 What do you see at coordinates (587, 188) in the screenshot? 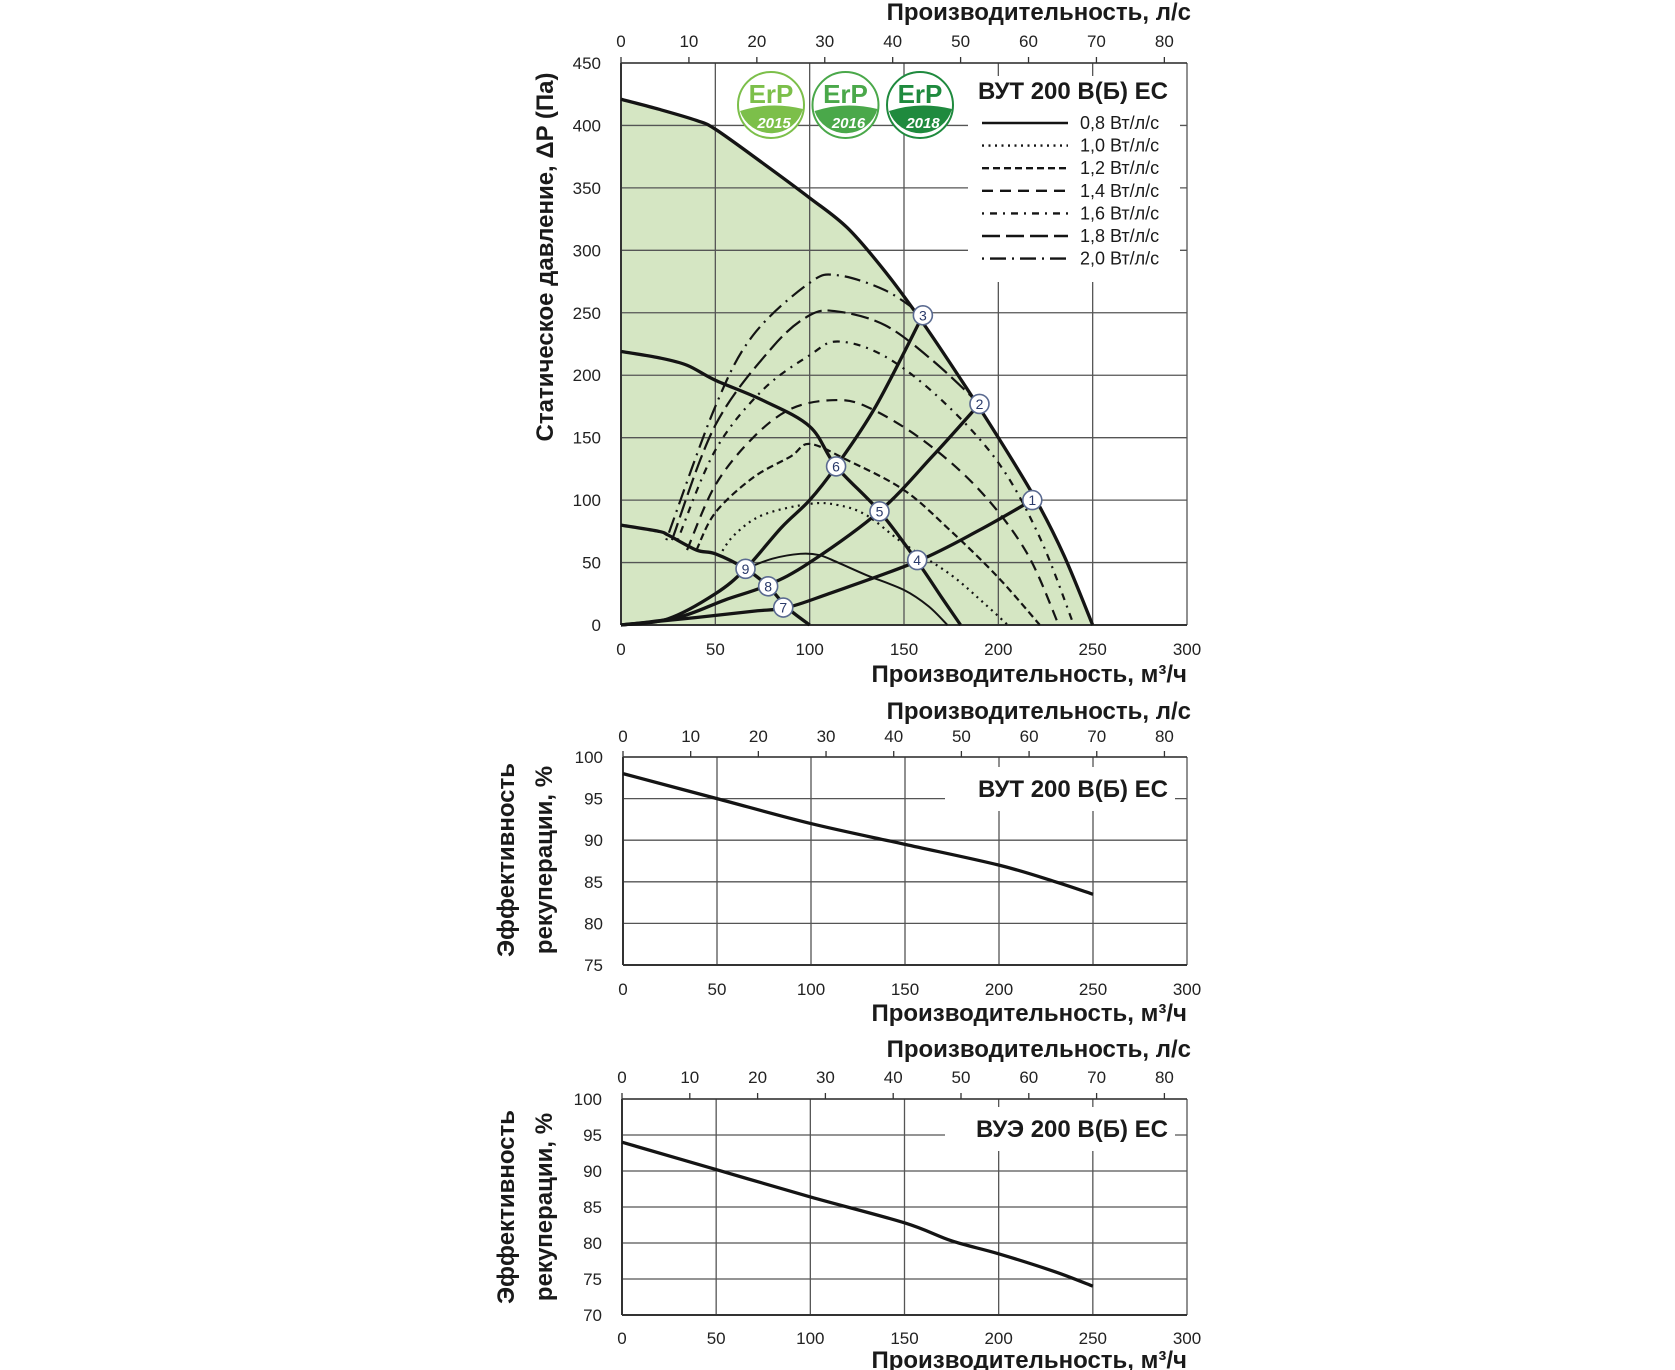
I see `y-tick-label: 350` at bounding box center [587, 188].